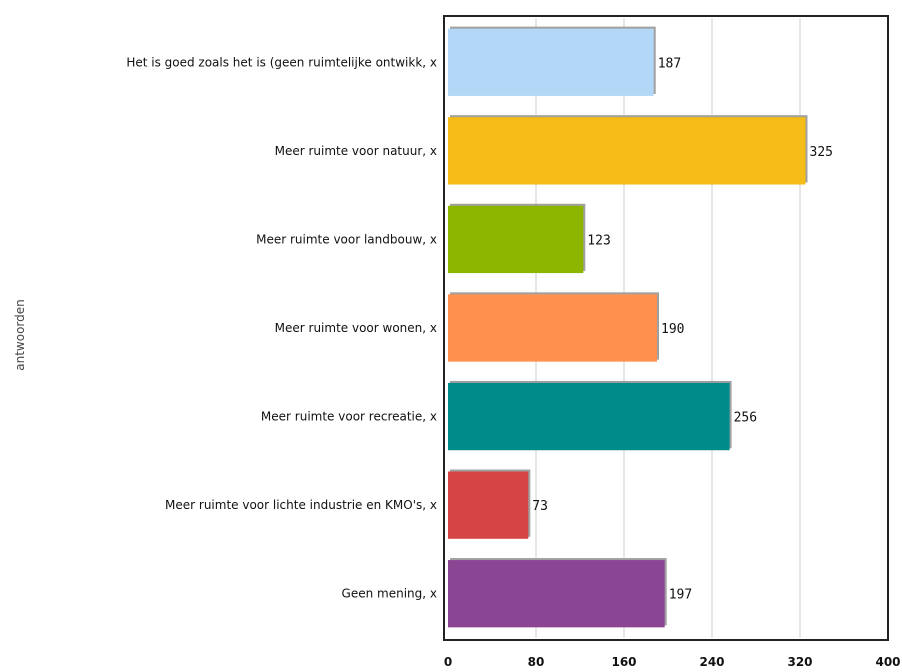 The width and height of the screenshot is (902, 672). I want to click on x-tick-label: 160, so click(623, 662).